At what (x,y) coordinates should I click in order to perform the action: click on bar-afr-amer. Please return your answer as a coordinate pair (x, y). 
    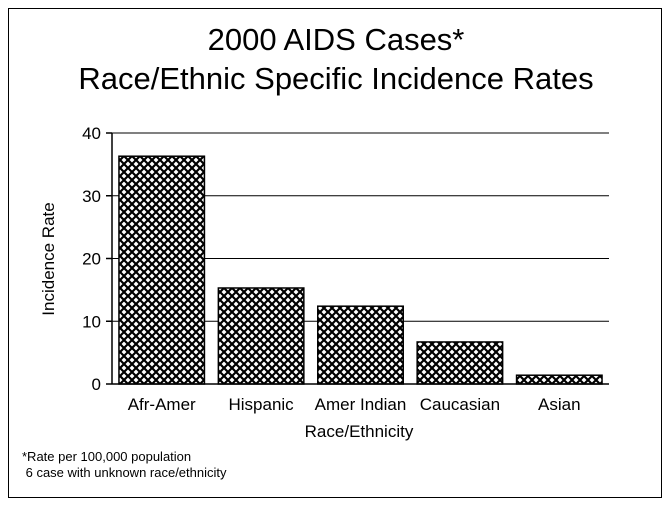
    Looking at the image, I should click on (162, 270).